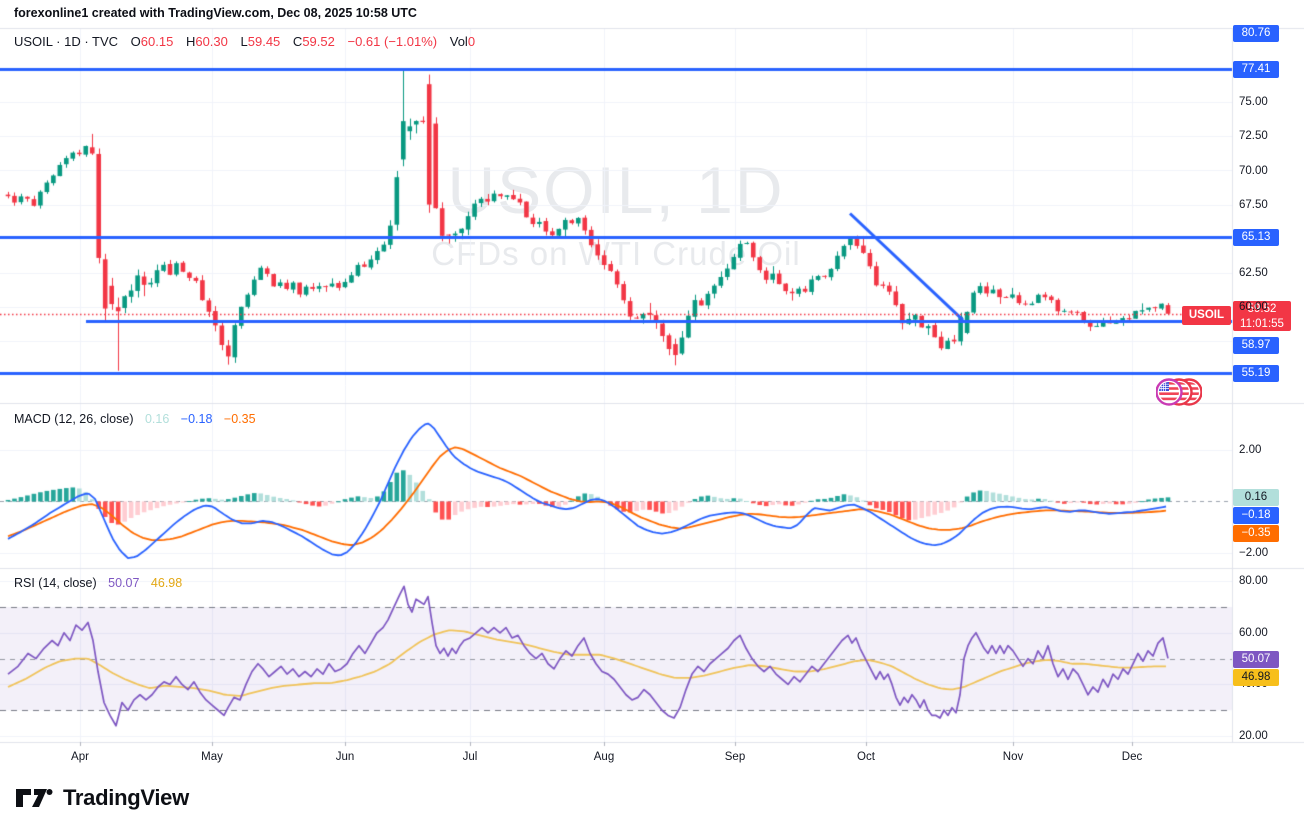 This screenshot has height=829, width=1304. I want to click on tradingview-logo: TradingView, so click(101, 798).